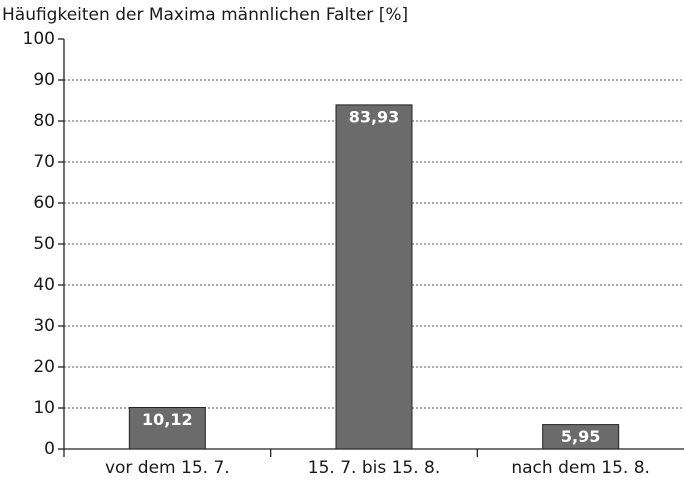  Describe the element at coordinates (374, 468) in the screenshot. I see `x-tick-label: 15. 7. bis 15. 8.` at that location.